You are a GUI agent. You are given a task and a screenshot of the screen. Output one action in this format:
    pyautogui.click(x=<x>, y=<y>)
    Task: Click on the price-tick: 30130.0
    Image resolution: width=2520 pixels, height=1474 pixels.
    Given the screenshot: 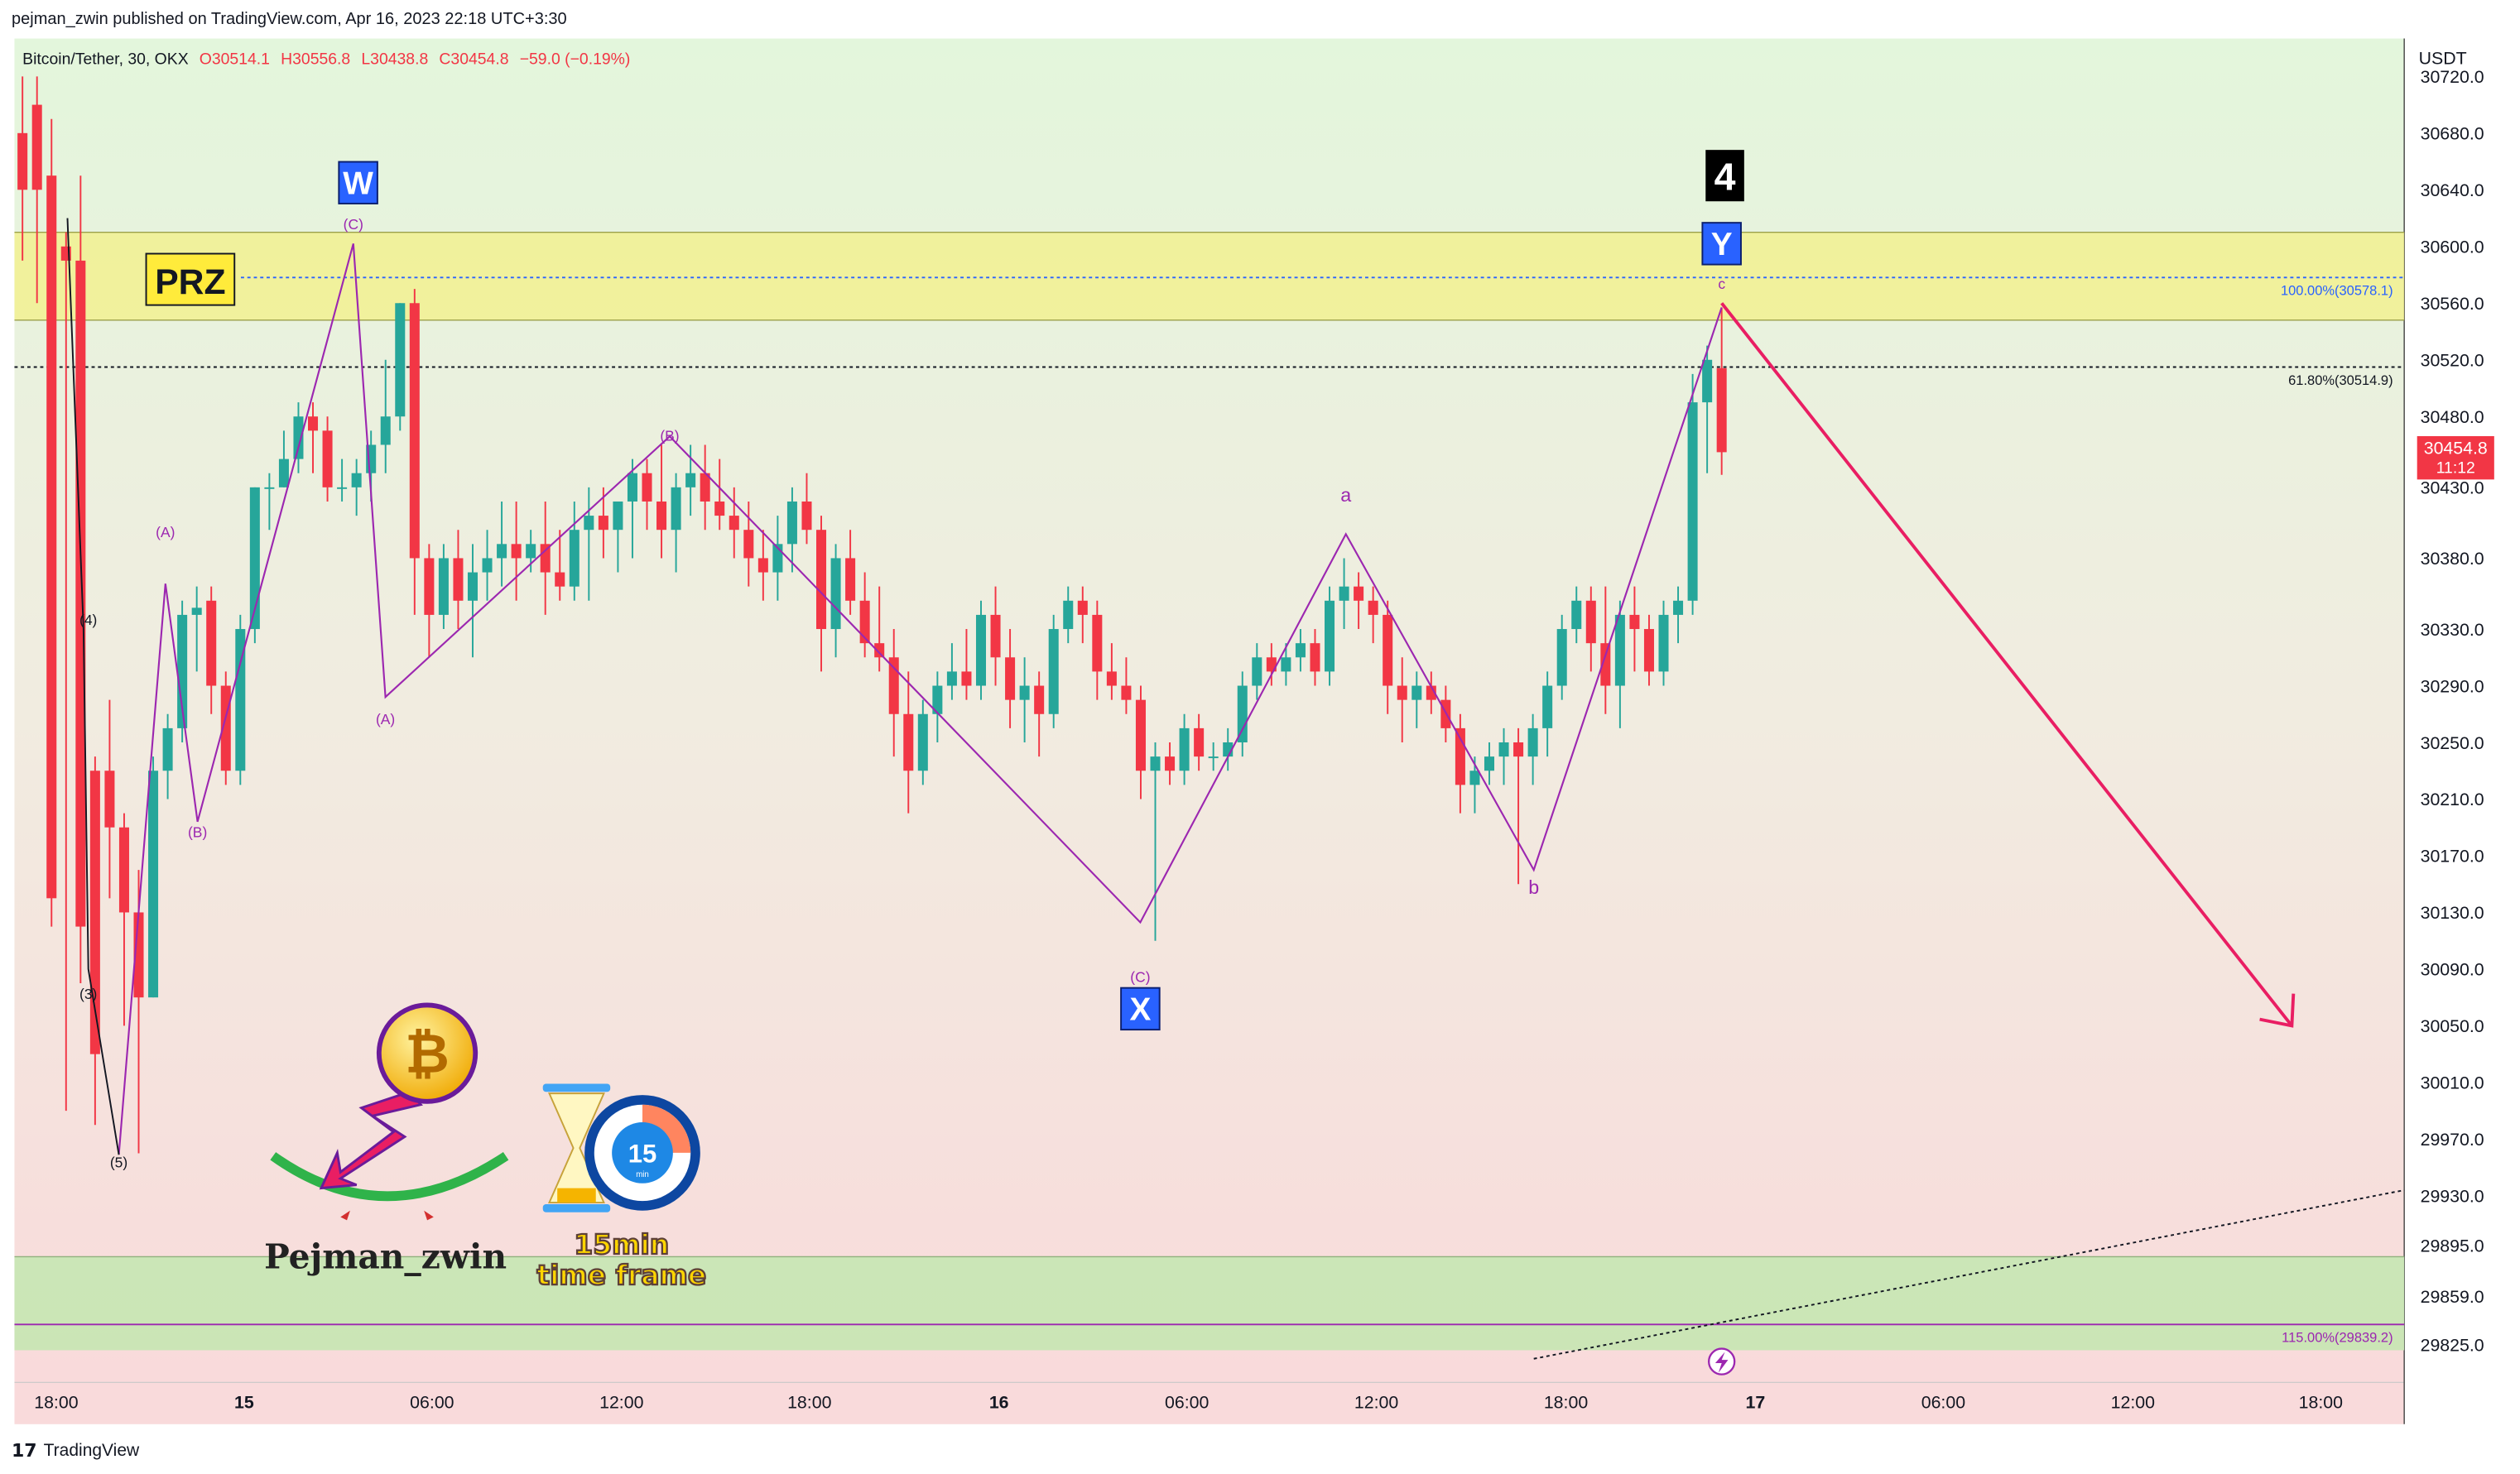 What is the action you would take?
    pyautogui.click(x=2452, y=913)
    